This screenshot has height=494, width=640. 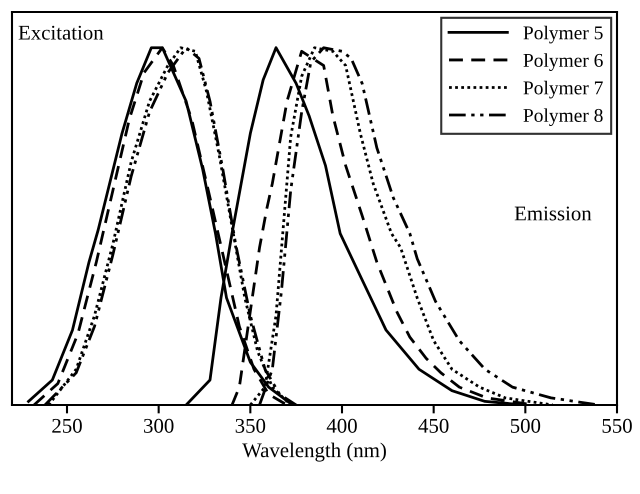 I want to click on x-axis-title: Wavelength (nm), so click(x=314, y=452).